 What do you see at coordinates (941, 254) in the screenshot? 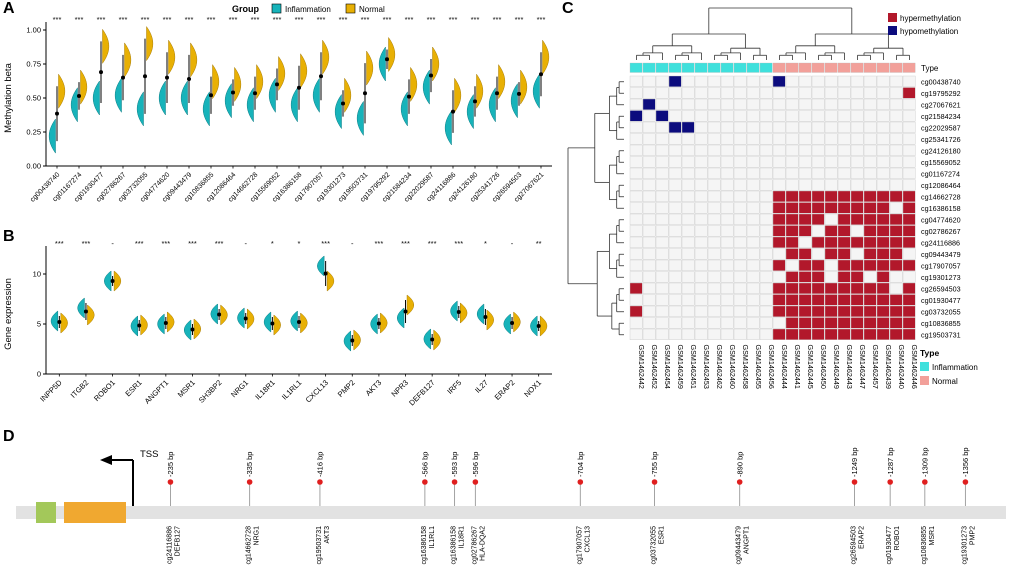
I see `heatmap-row-label: cg09443479` at bounding box center [941, 254].